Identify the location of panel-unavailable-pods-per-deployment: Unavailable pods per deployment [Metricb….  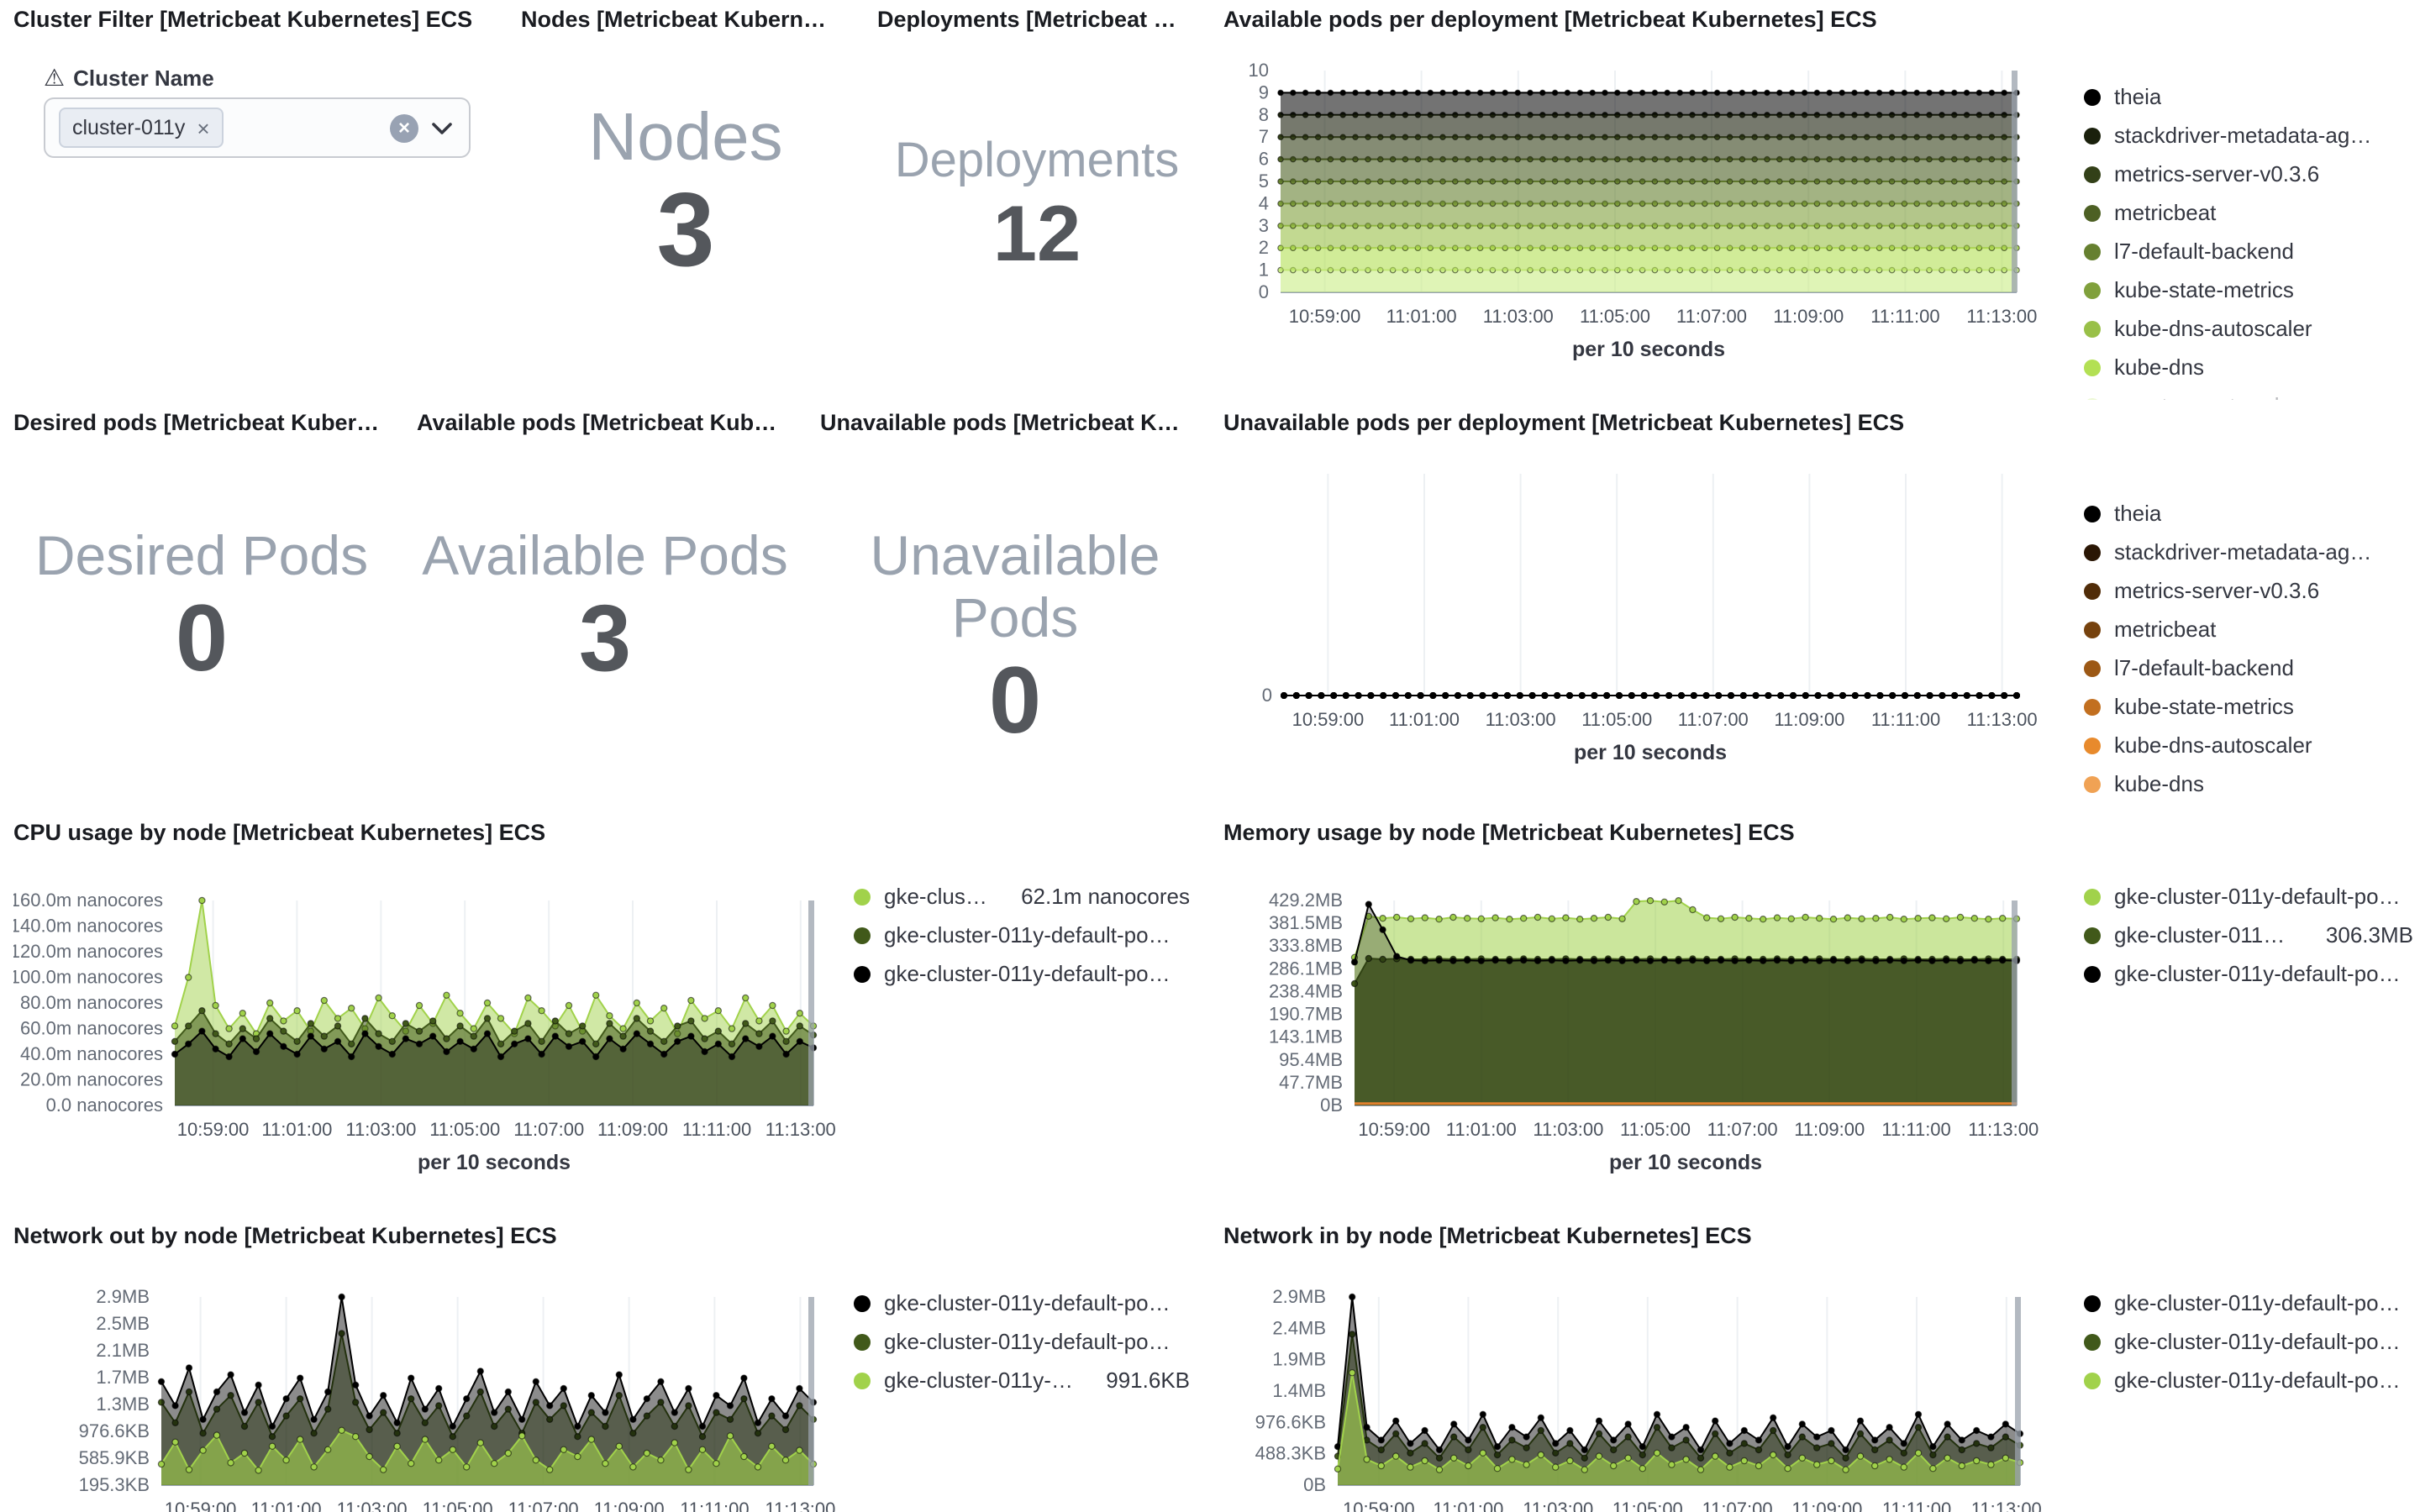
(1815, 606).